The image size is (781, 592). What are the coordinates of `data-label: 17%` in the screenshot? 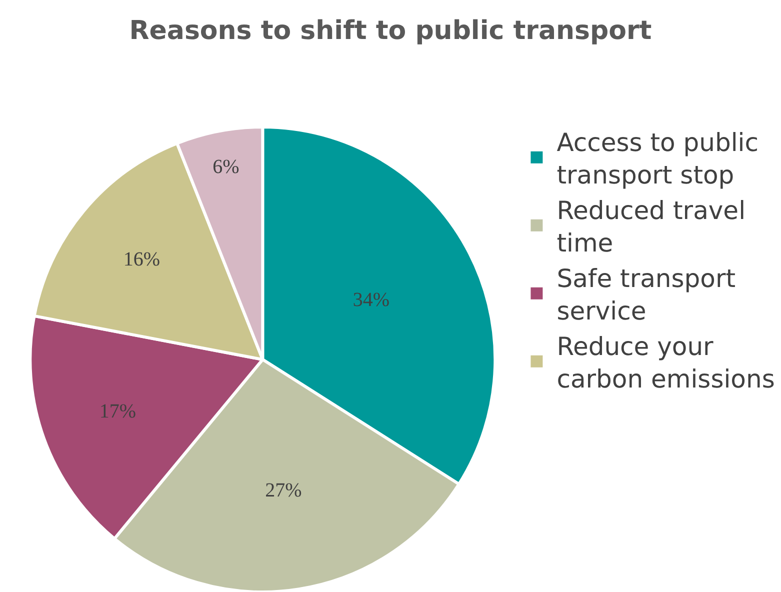 It's located at (117, 411).